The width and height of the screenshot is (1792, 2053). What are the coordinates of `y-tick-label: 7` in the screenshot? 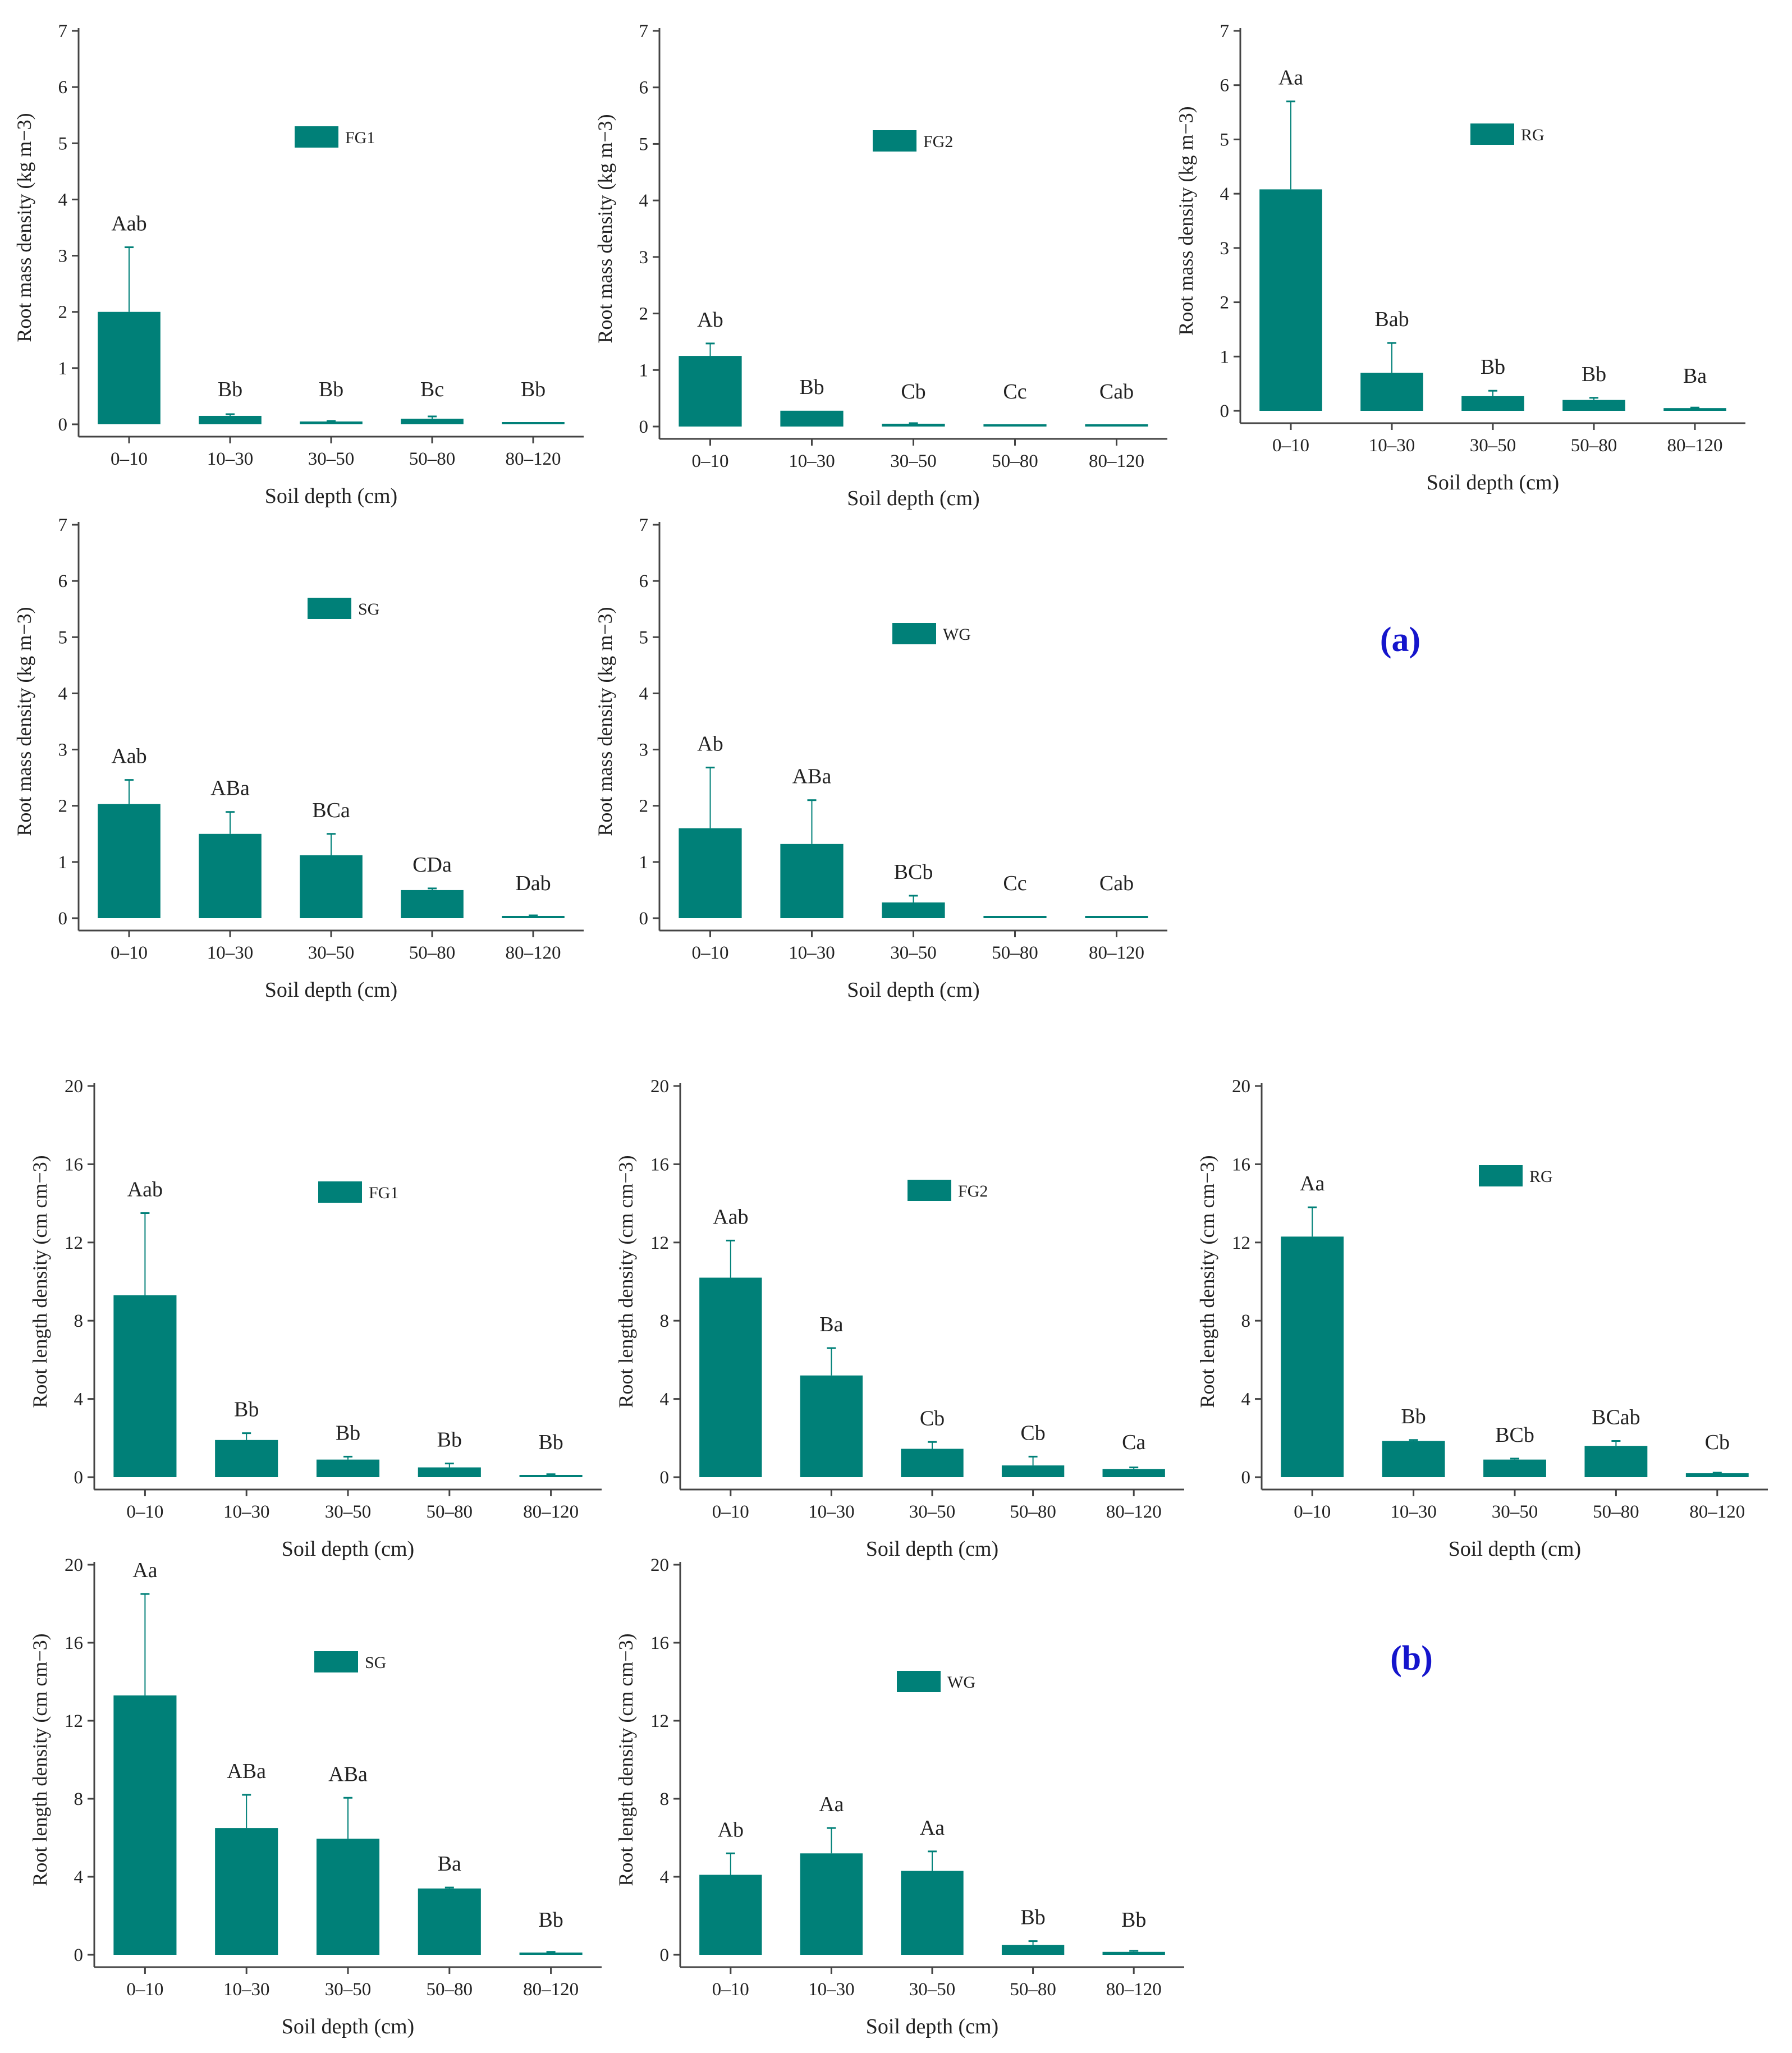 It's located at (63, 525).